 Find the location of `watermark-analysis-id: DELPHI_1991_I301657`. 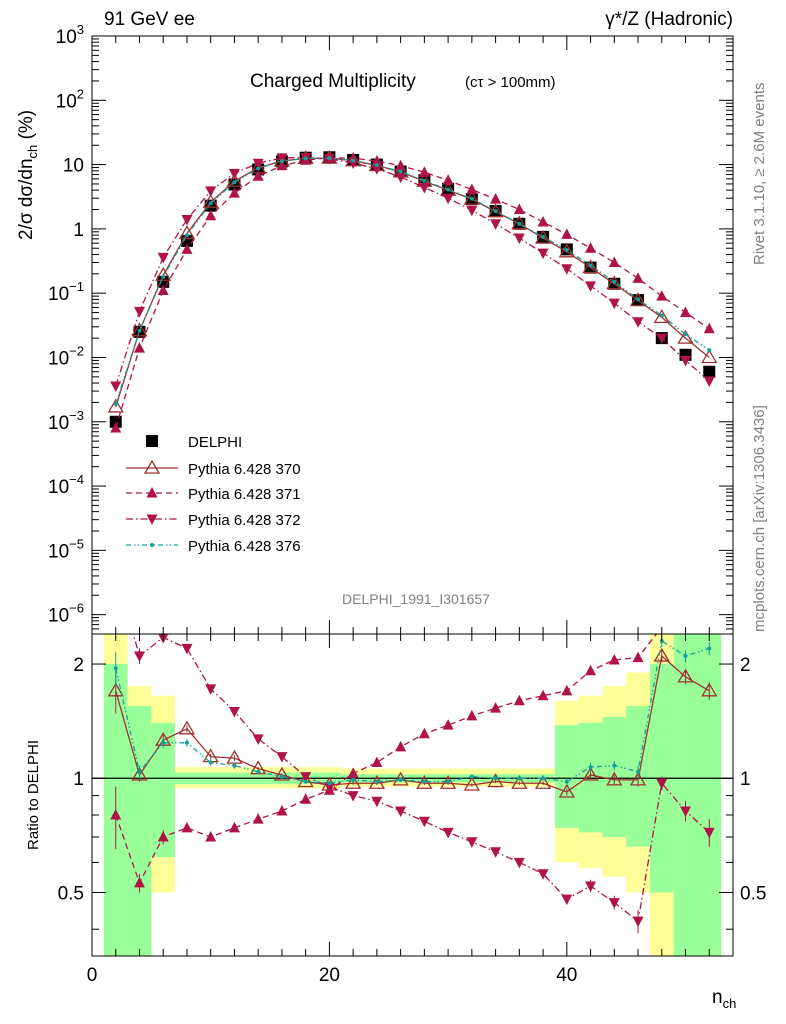

watermark-analysis-id: DELPHI_1991_I301657 is located at coordinates (416, 599).